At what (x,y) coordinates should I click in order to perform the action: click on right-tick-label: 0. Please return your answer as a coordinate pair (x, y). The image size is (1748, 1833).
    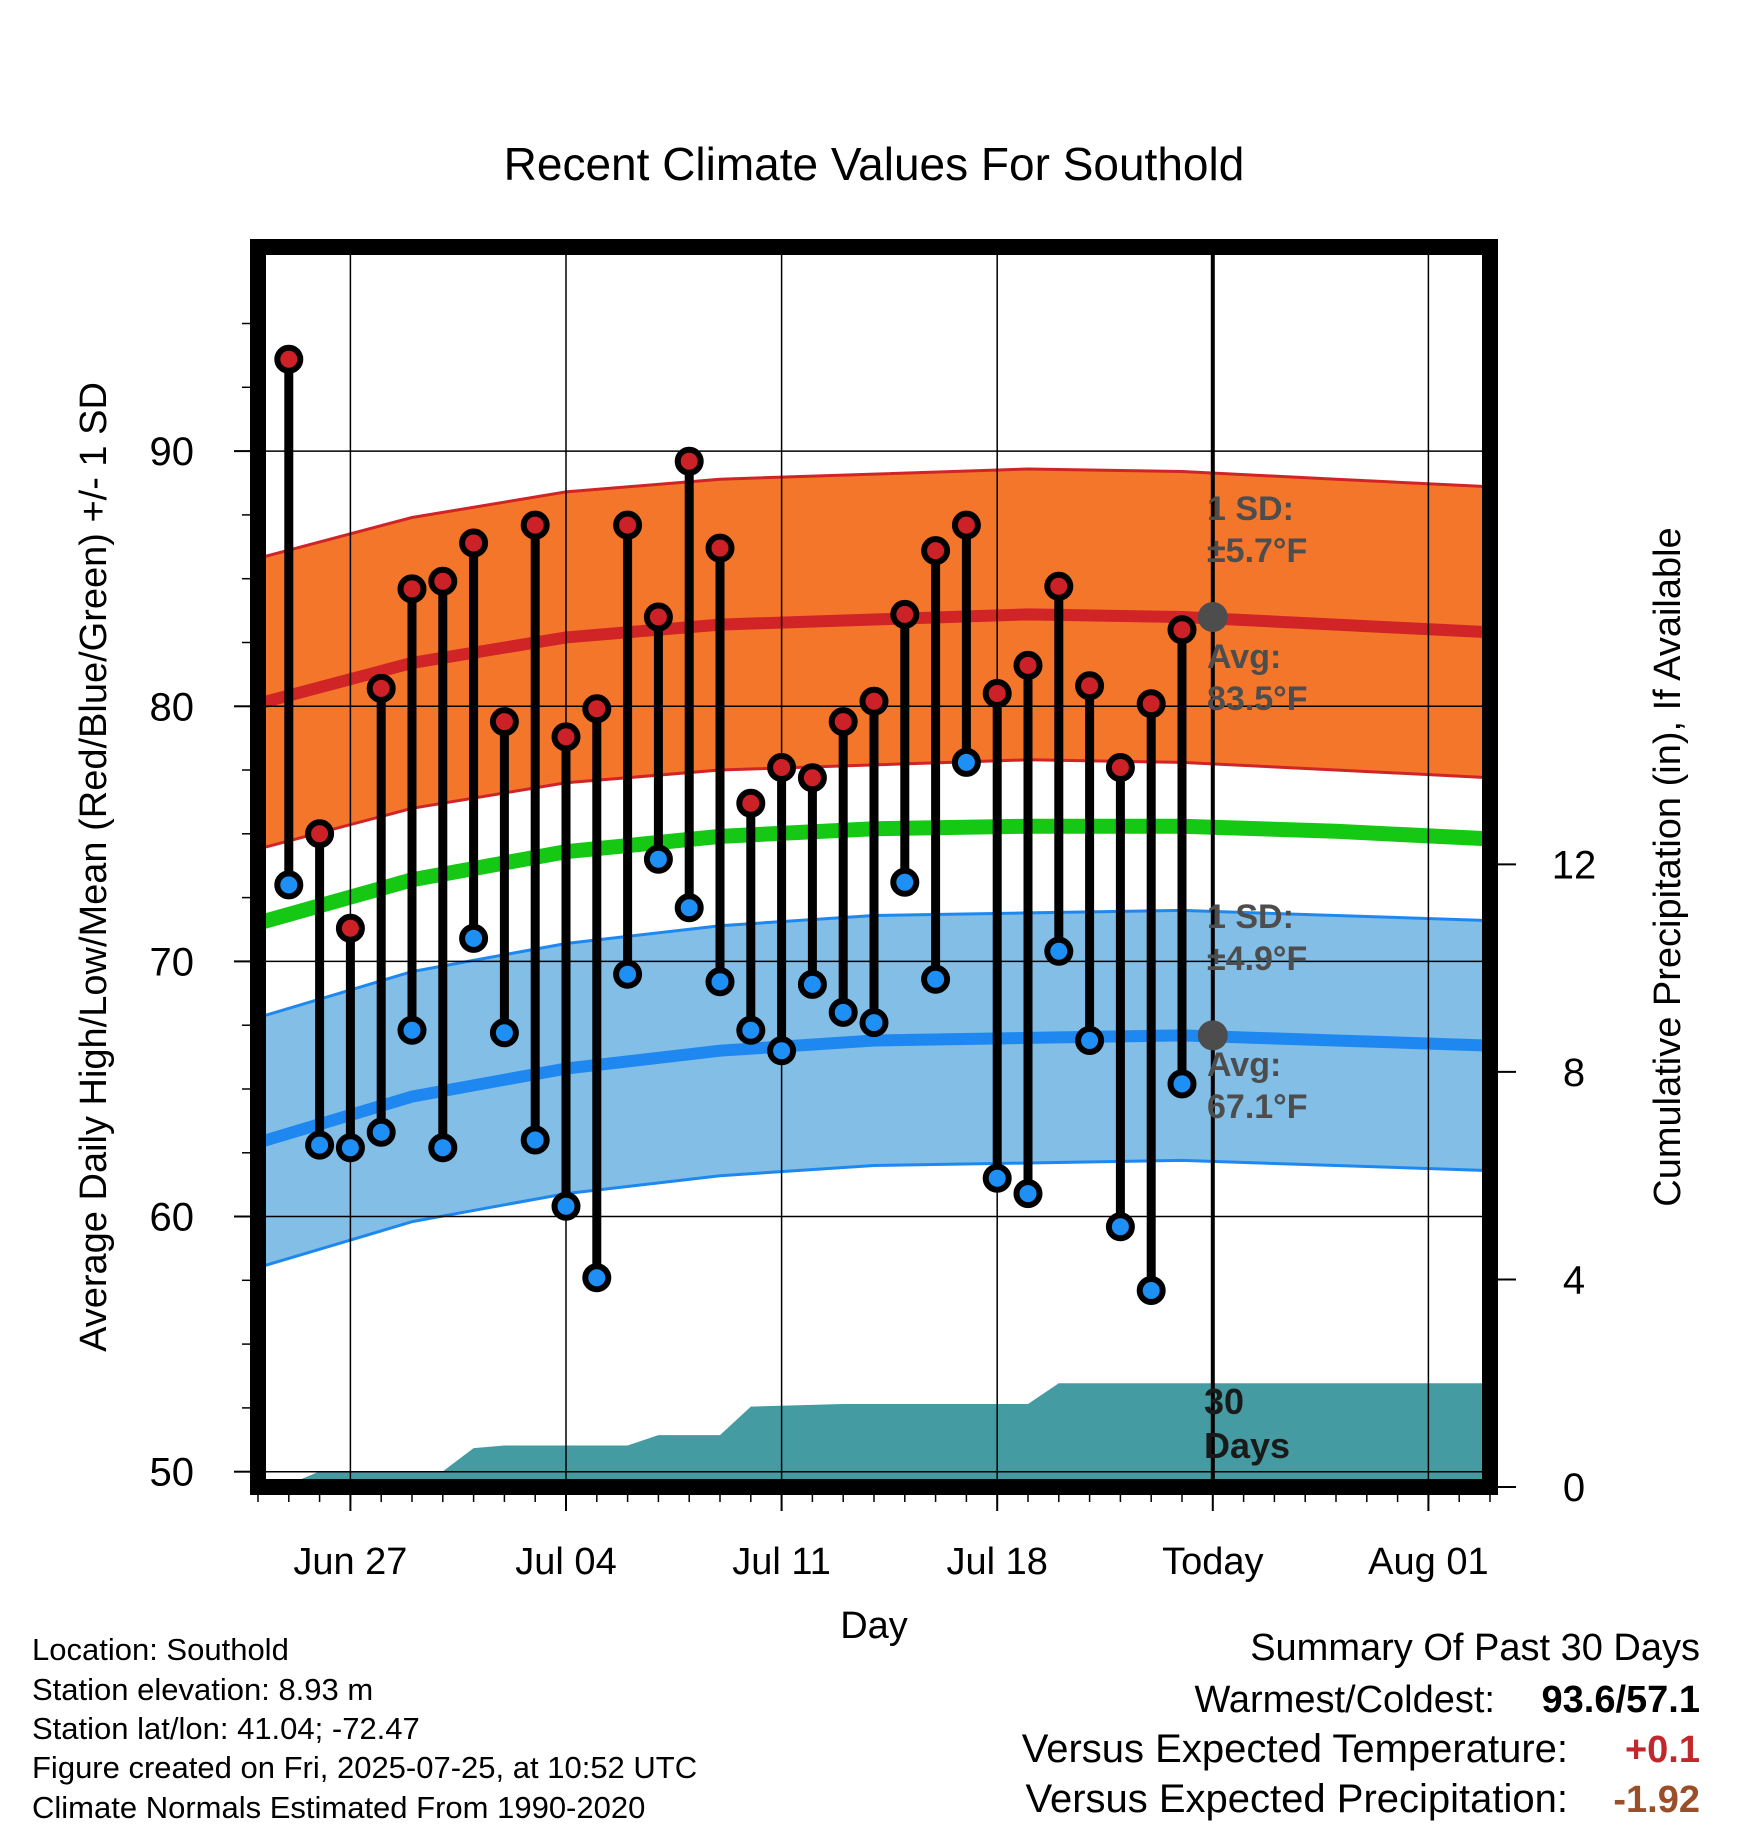
    Looking at the image, I should click on (1574, 1488).